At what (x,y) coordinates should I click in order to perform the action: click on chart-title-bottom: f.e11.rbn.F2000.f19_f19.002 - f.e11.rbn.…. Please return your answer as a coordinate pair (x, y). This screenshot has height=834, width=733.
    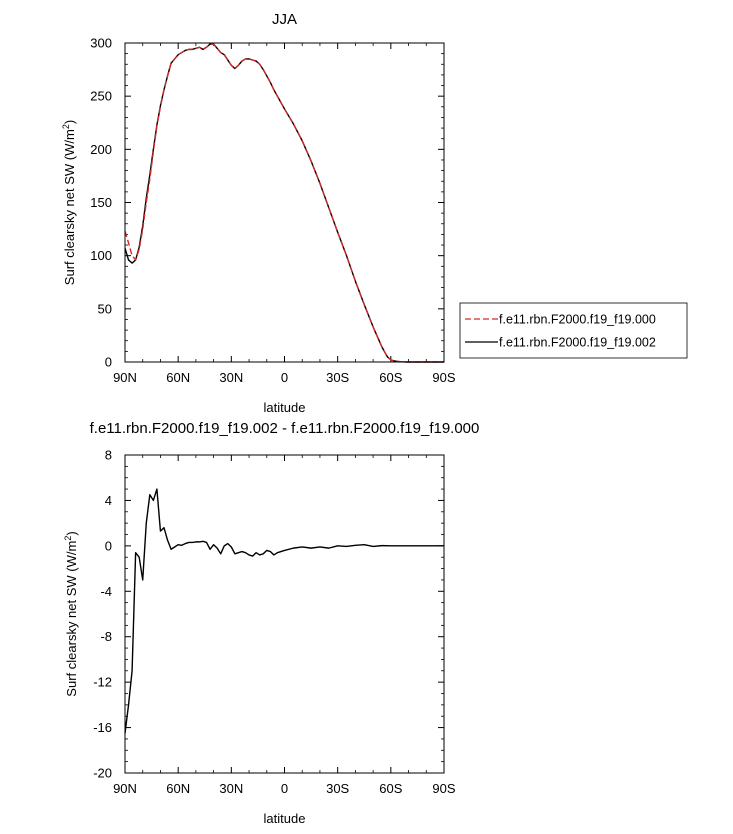
    Looking at the image, I should click on (285, 428).